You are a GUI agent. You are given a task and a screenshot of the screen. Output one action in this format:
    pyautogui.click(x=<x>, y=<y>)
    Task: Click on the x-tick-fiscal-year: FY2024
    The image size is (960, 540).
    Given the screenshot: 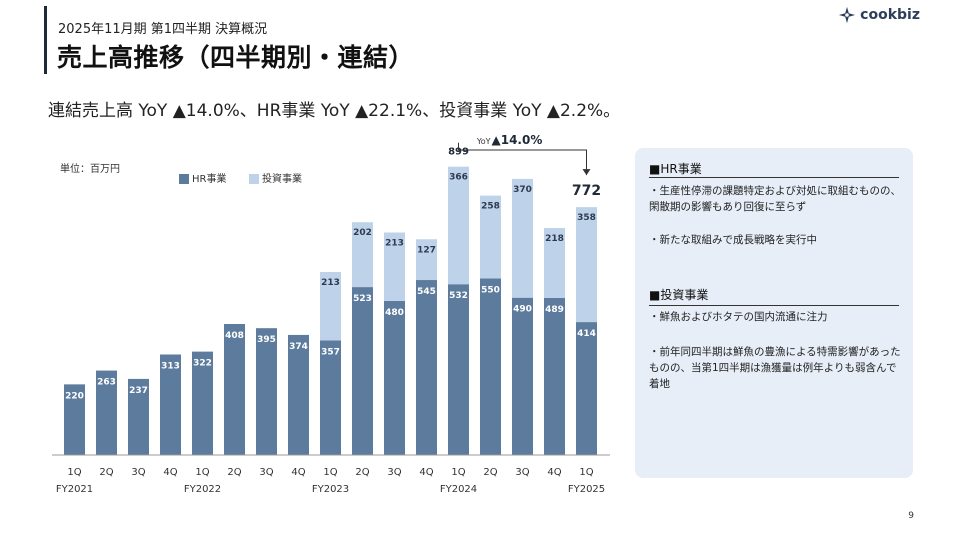 What is the action you would take?
    pyautogui.click(x=458, y=489)
    